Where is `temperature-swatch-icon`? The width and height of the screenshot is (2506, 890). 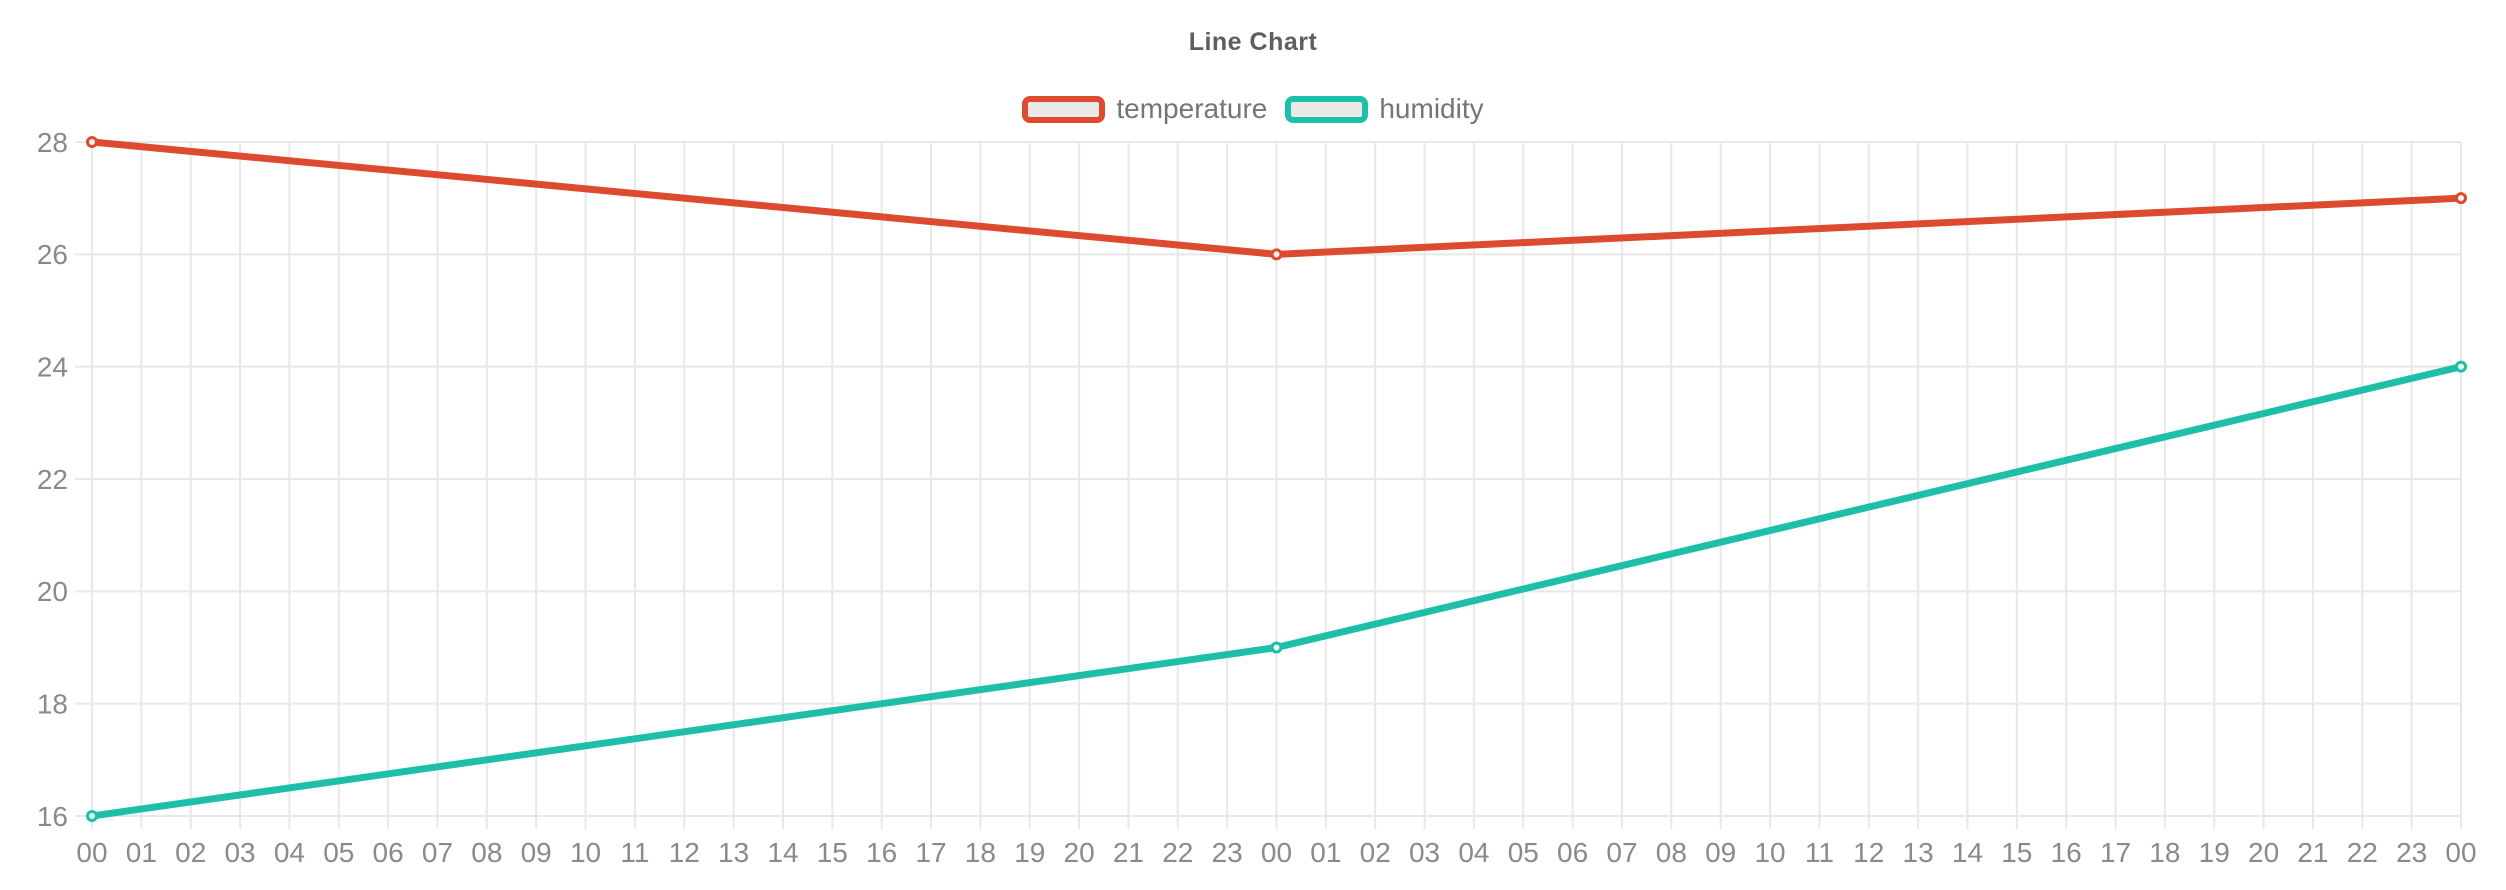 temperature-swatch-icon is located at coordinates (1064, 109).